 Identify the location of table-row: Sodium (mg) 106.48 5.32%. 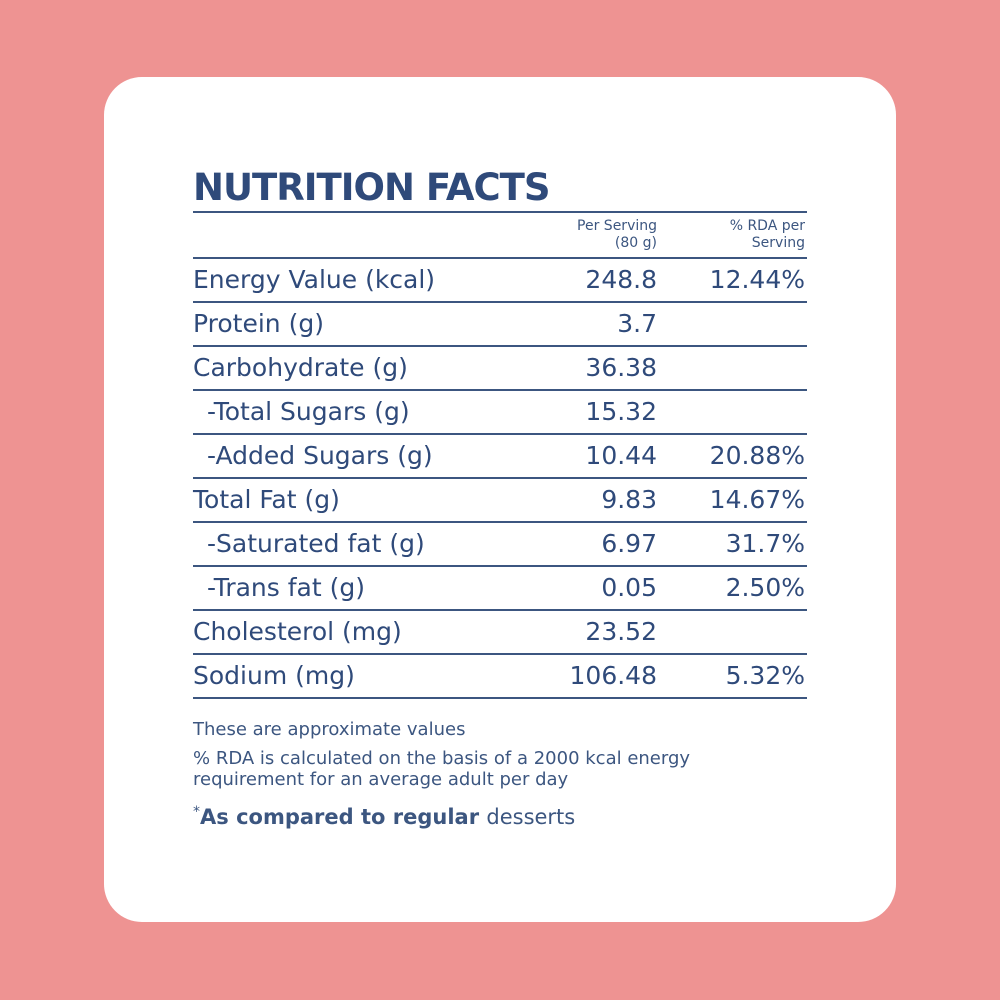
(500, 675).